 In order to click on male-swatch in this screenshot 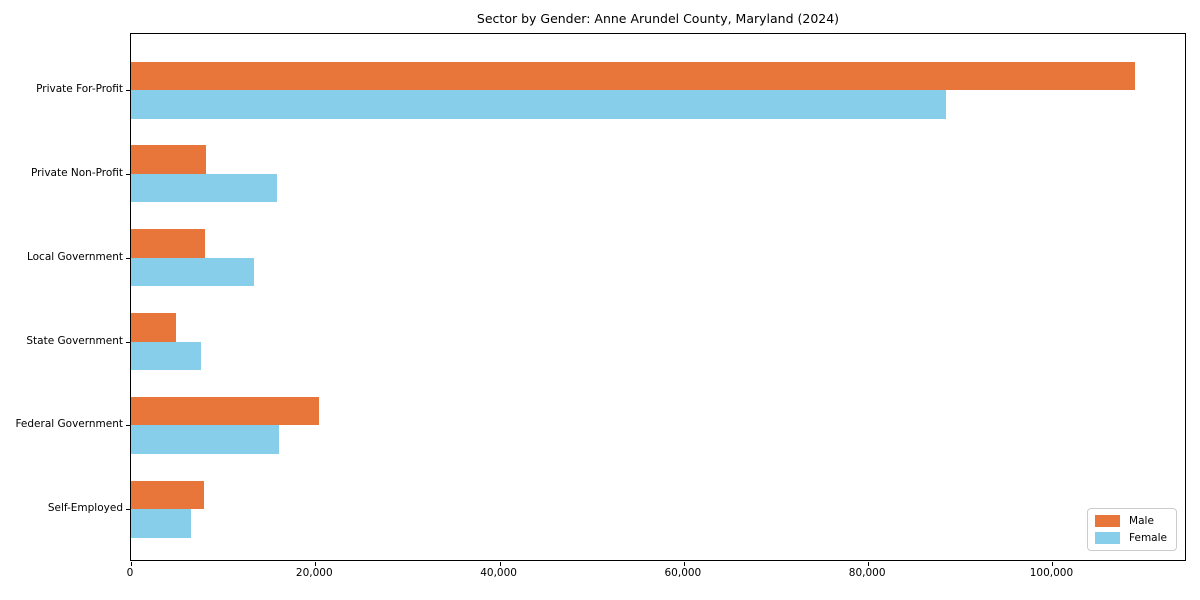, I will do `click(1108, 521)`.